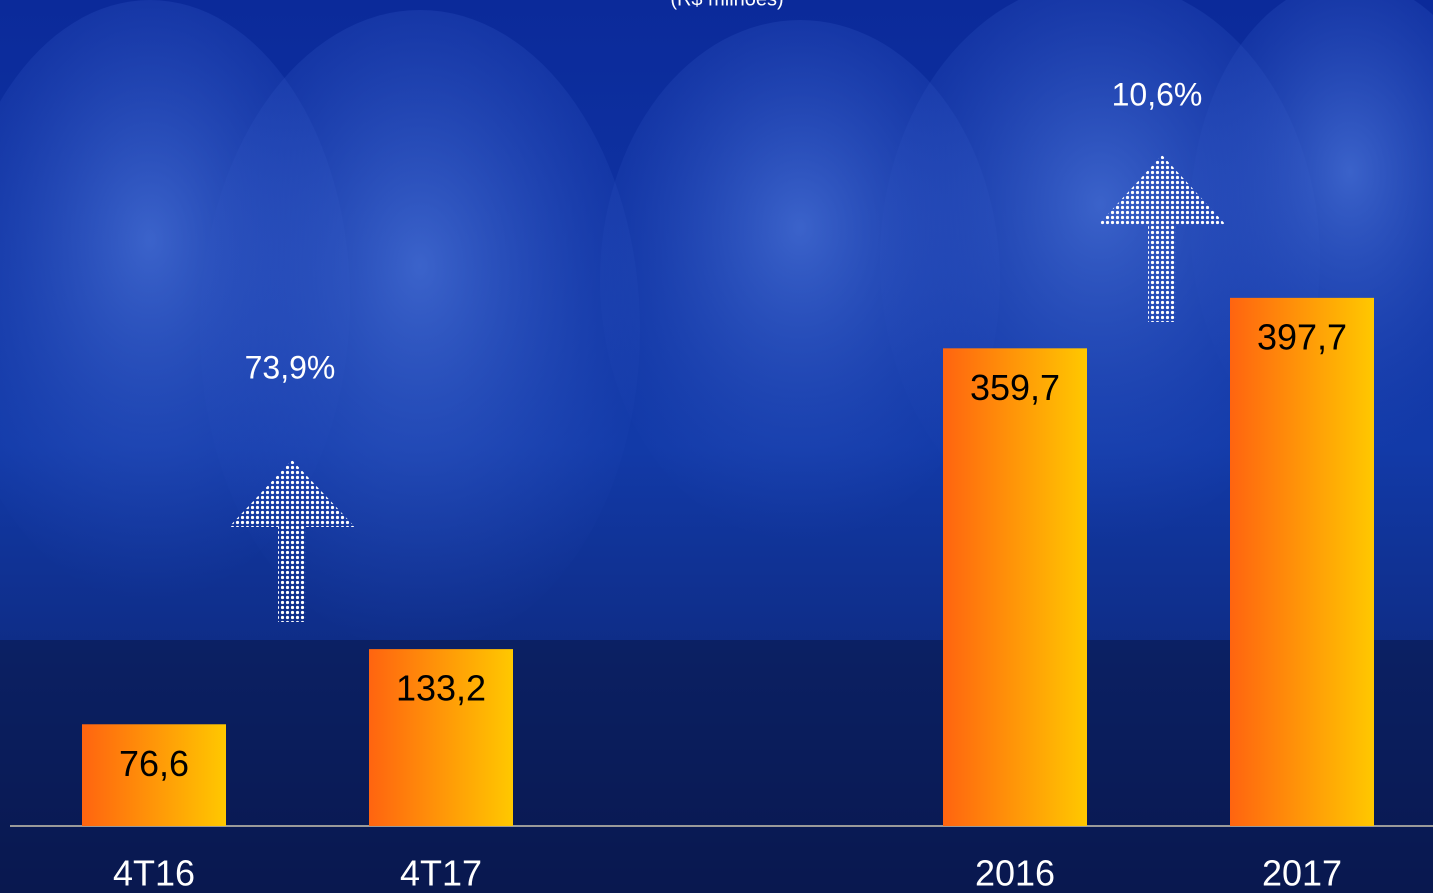 The image size is (1433, 893). What do you see at coordinates (154, 873) in the screenshot?
I see `x-tick-label: 4T16` at bounding box center [154, 873].